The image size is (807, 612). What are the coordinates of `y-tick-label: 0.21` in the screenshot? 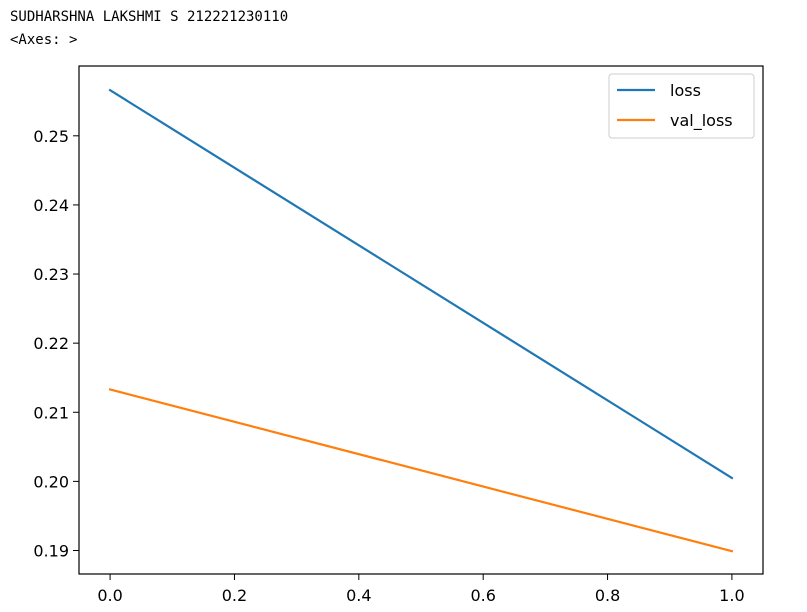 It's located at (51, 412).